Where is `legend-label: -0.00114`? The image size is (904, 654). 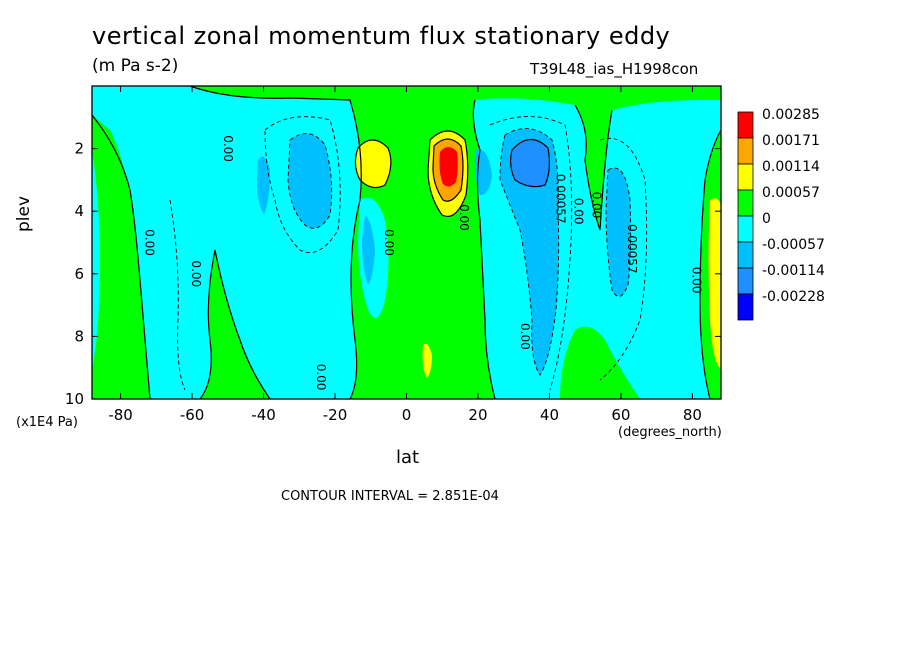 legend-label: -0.00114 is located at coordinates (793, 271).